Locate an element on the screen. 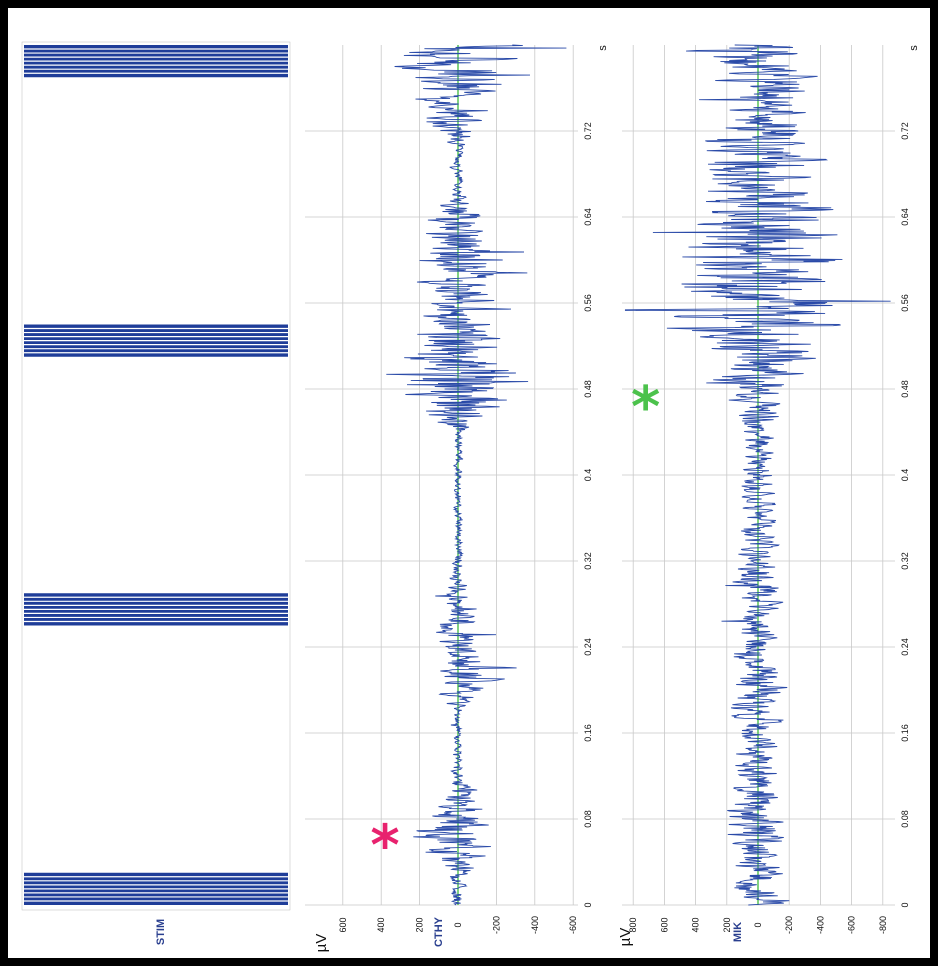  mik-time-tick-label: 0.72 is located at coordinates (905, 131).